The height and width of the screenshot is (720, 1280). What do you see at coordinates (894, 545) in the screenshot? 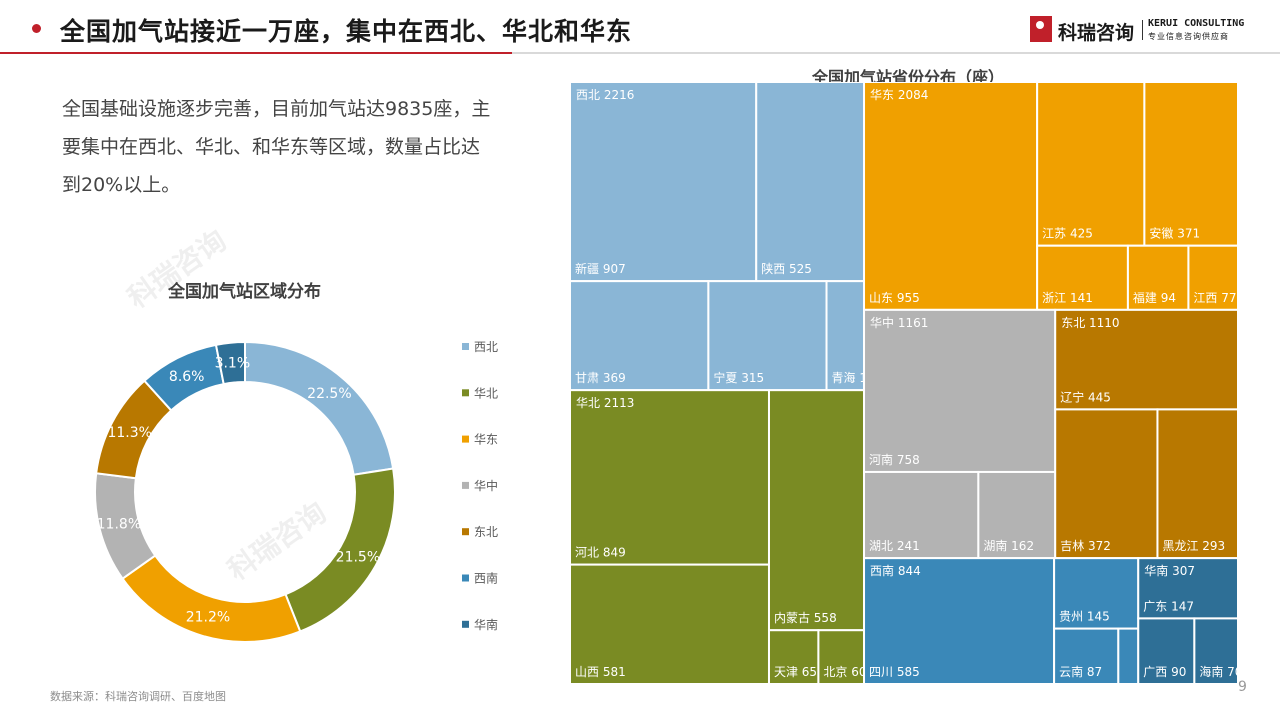
I see `treemap-cell-label: 湖北 241` at bounding box center [894, 545].